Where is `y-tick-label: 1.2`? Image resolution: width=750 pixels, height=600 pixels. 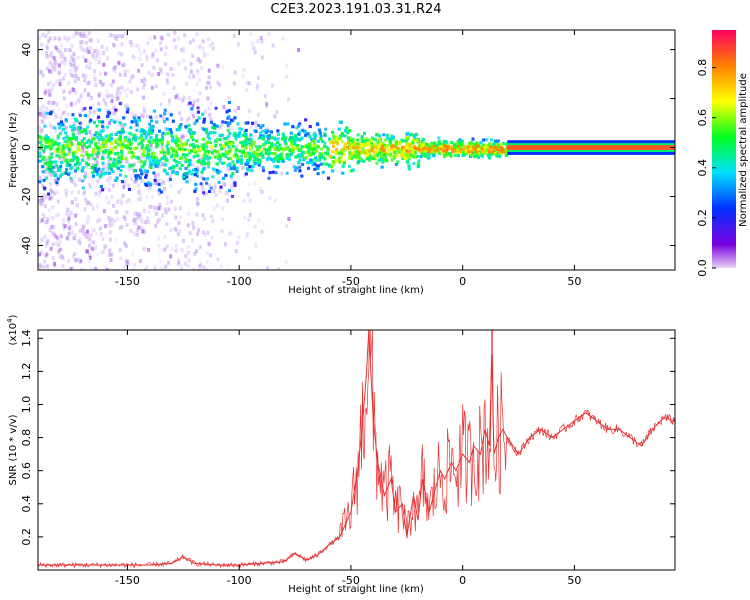
y-tick-label: 1.2 is located at coordinates (26, 372).